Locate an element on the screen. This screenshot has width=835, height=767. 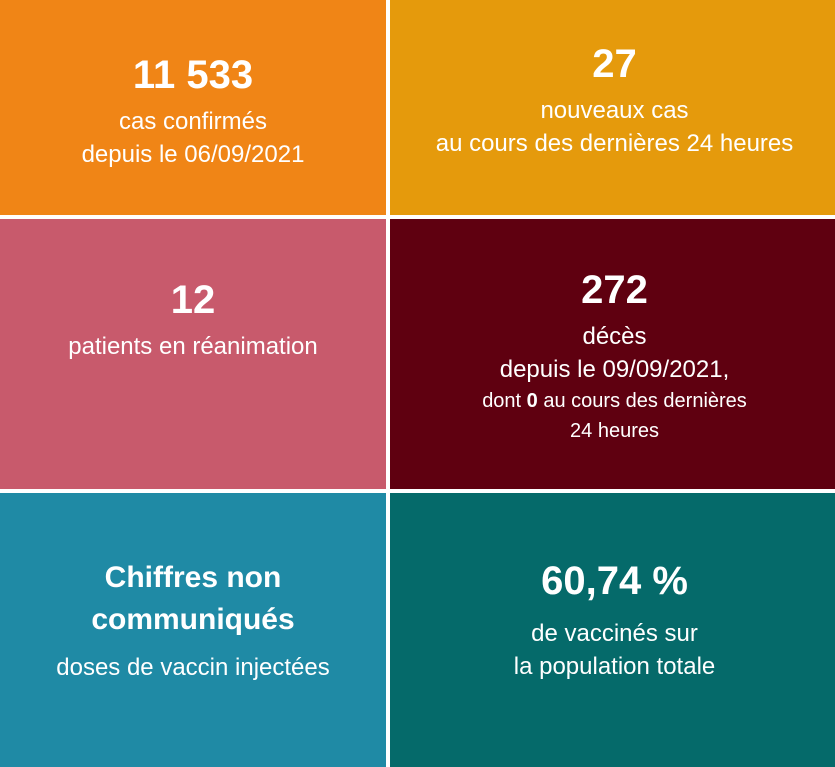
deaths-recent-count: 0 is located at coordinates (532, 401).